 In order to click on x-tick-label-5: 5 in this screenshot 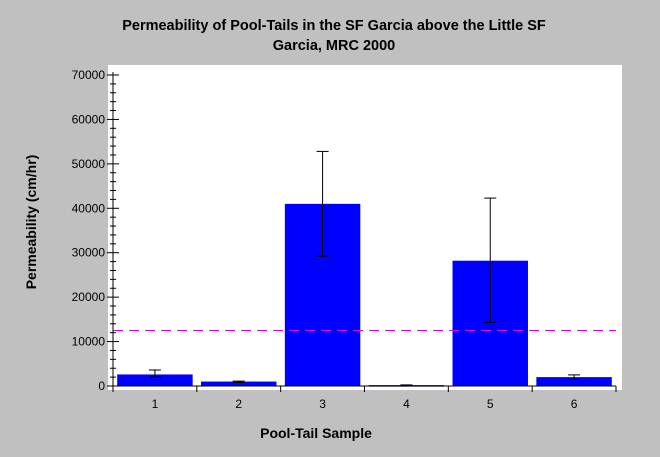, I will do `click(490, 404)`.